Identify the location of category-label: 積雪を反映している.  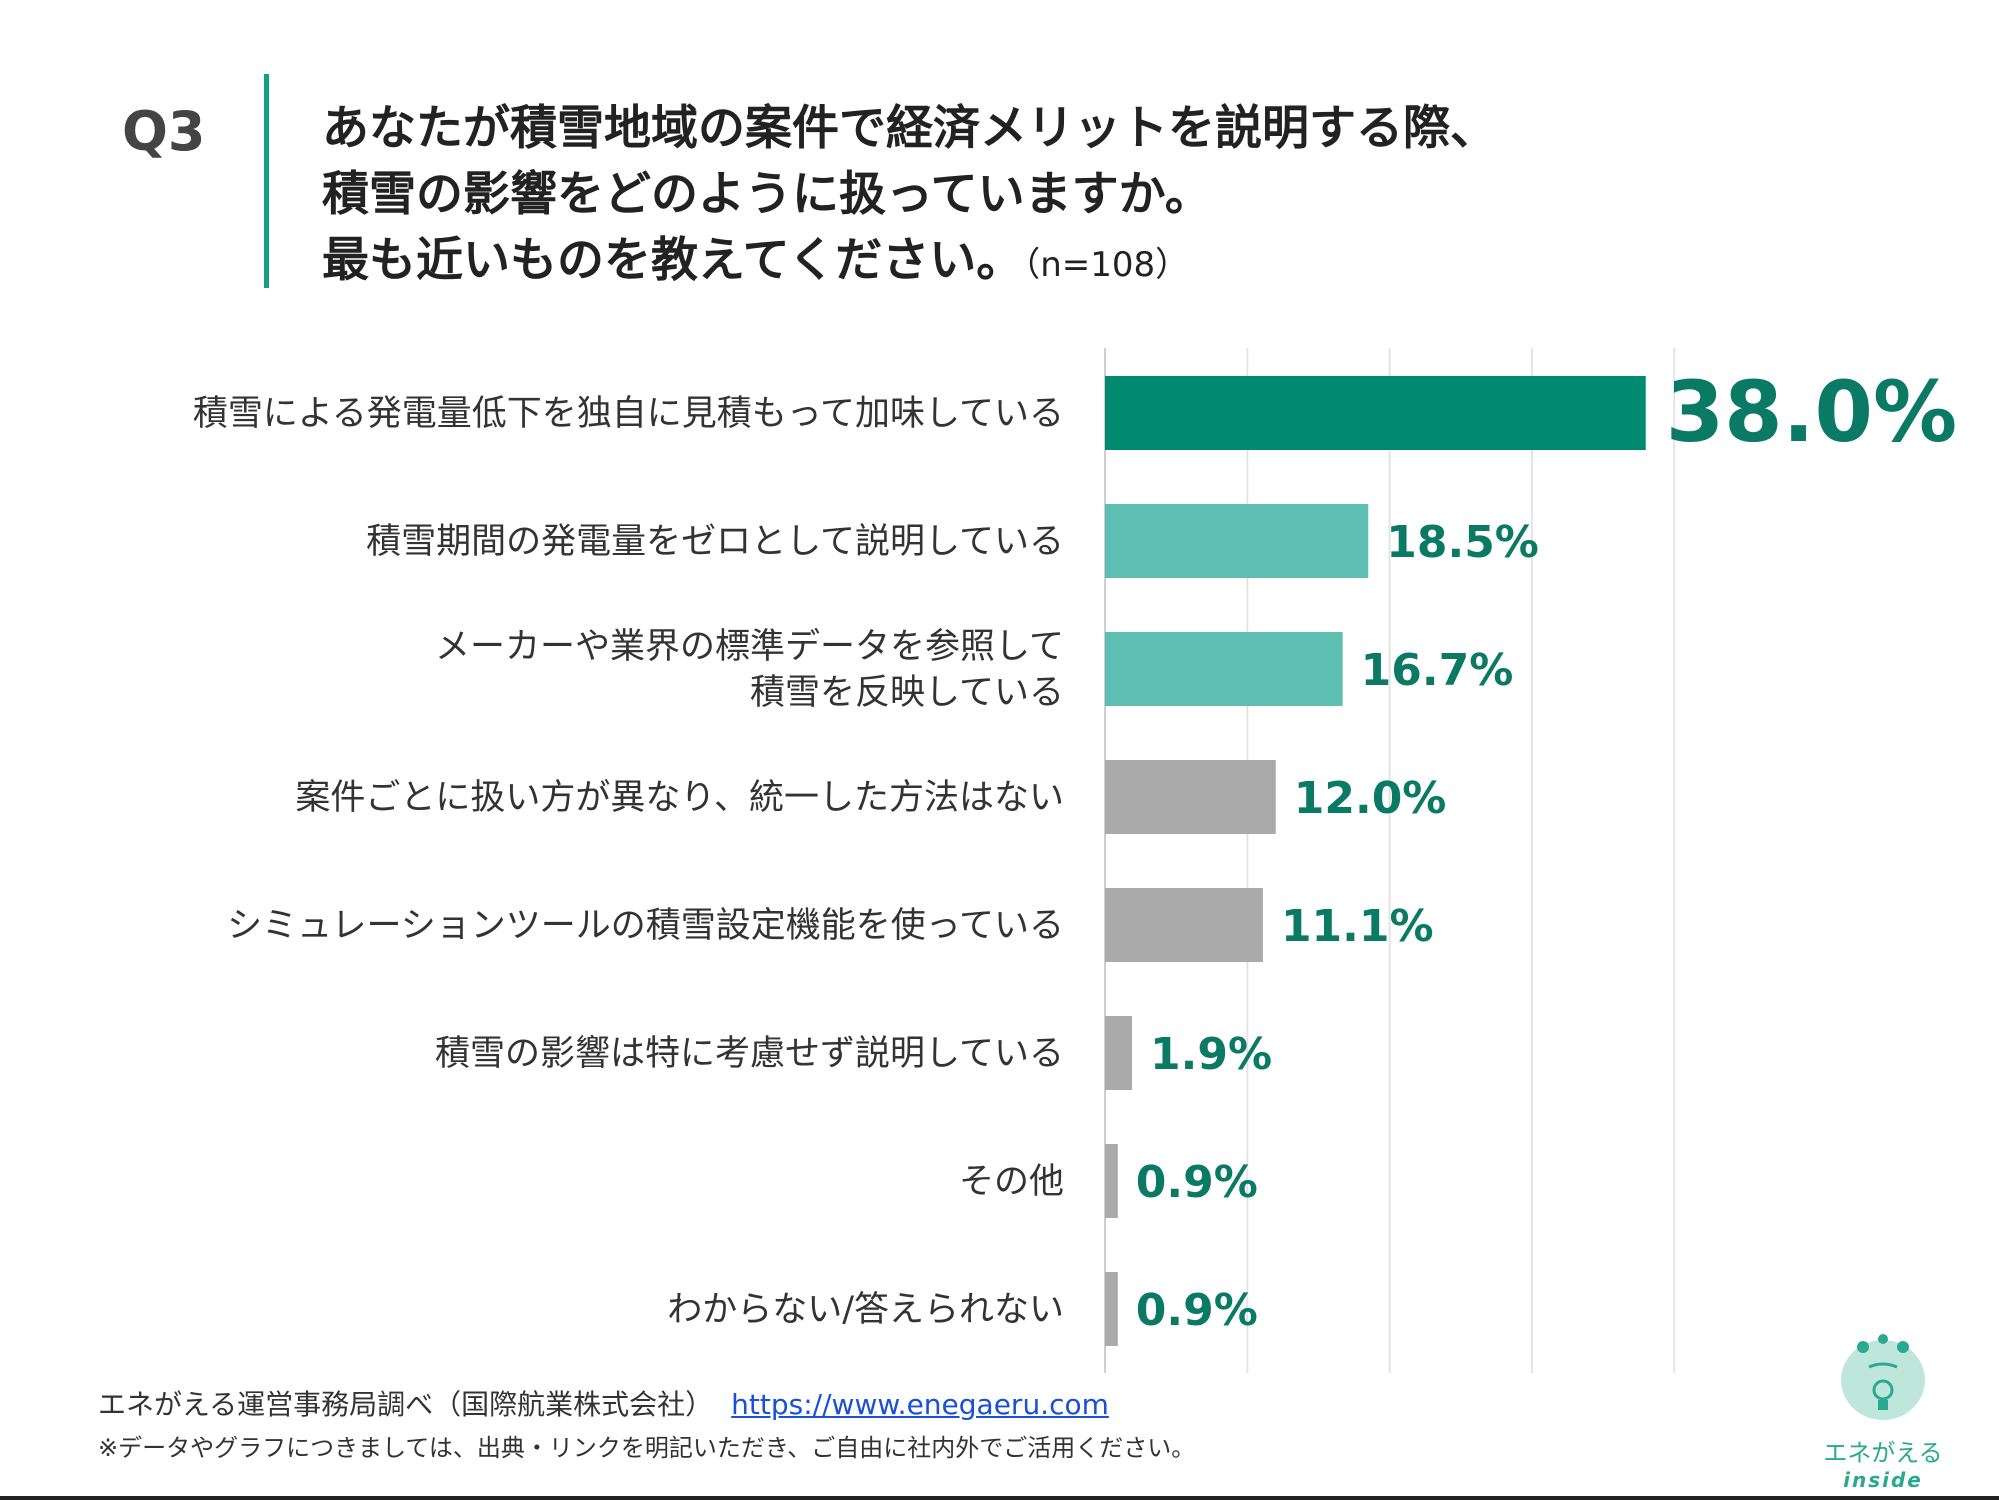
(907, 693).